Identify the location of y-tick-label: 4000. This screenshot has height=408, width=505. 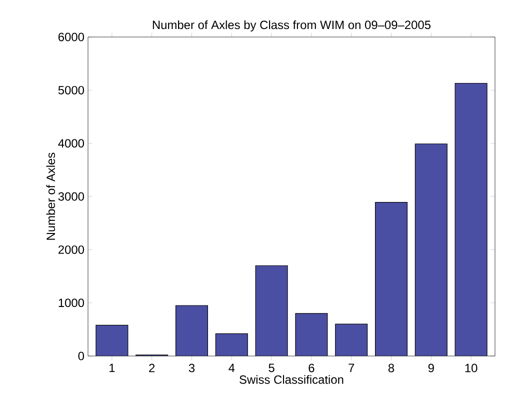
(71, 143).